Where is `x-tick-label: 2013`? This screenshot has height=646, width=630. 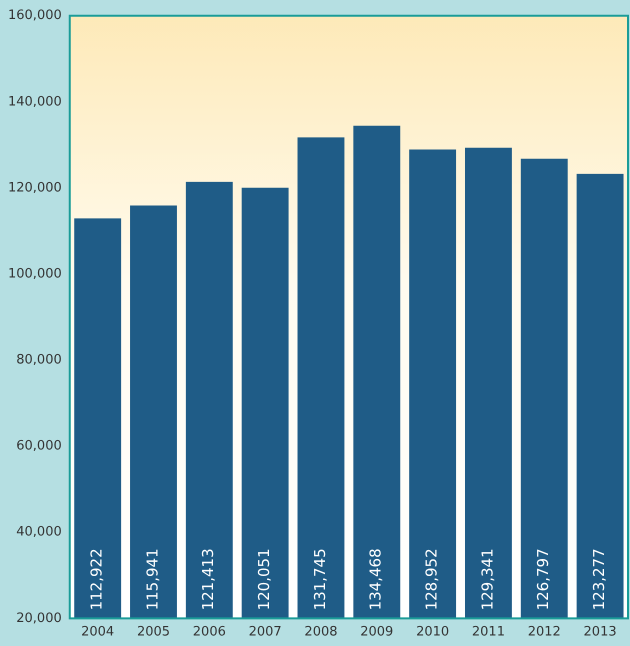
x-tick-label: 2013 is located at coordinates (600, 632).